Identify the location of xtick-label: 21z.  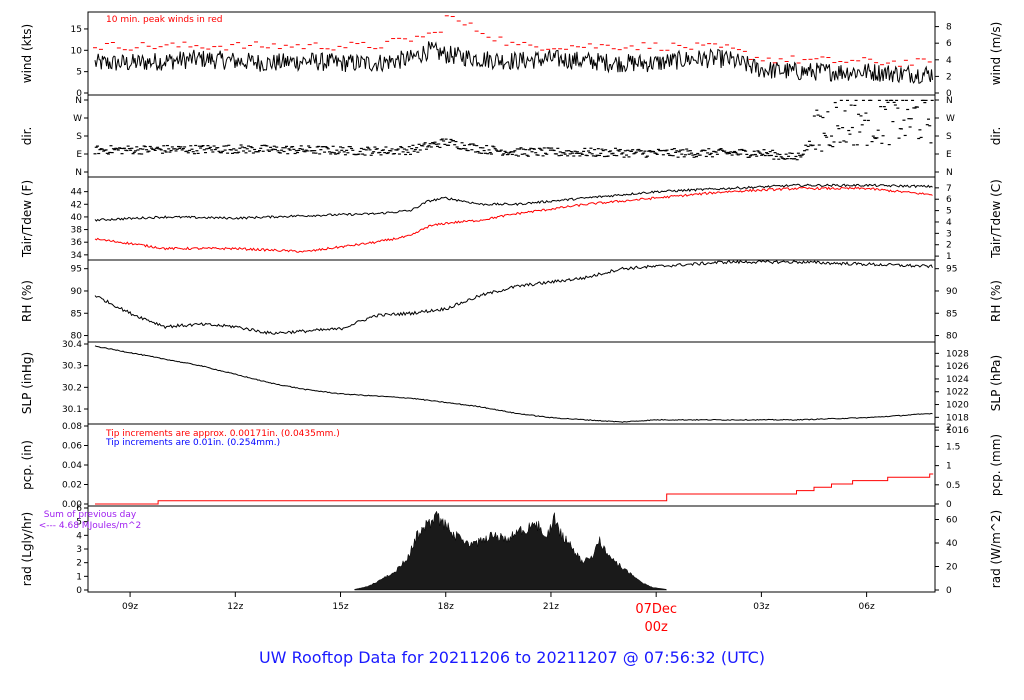
(551, 607).